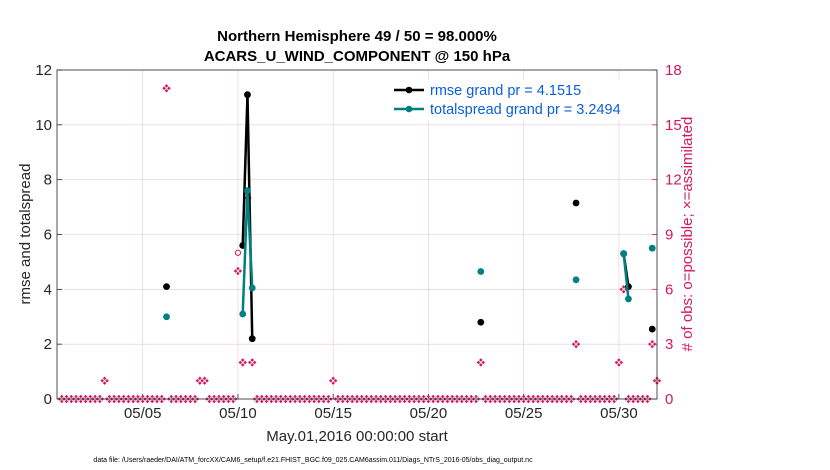  Describe the element at coordinates (245, 170) in the screenshot. I see `rmse-segment` at that location.